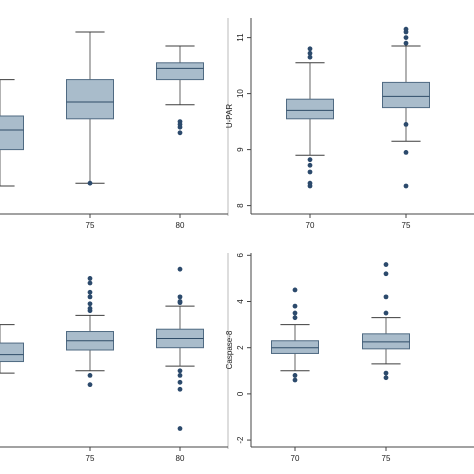 The height and width of the screenshot is (474, 474). Describe the element at coordinates (229, 116) in the screenshot. I see `y-axis-label: U-PAR` at that location.